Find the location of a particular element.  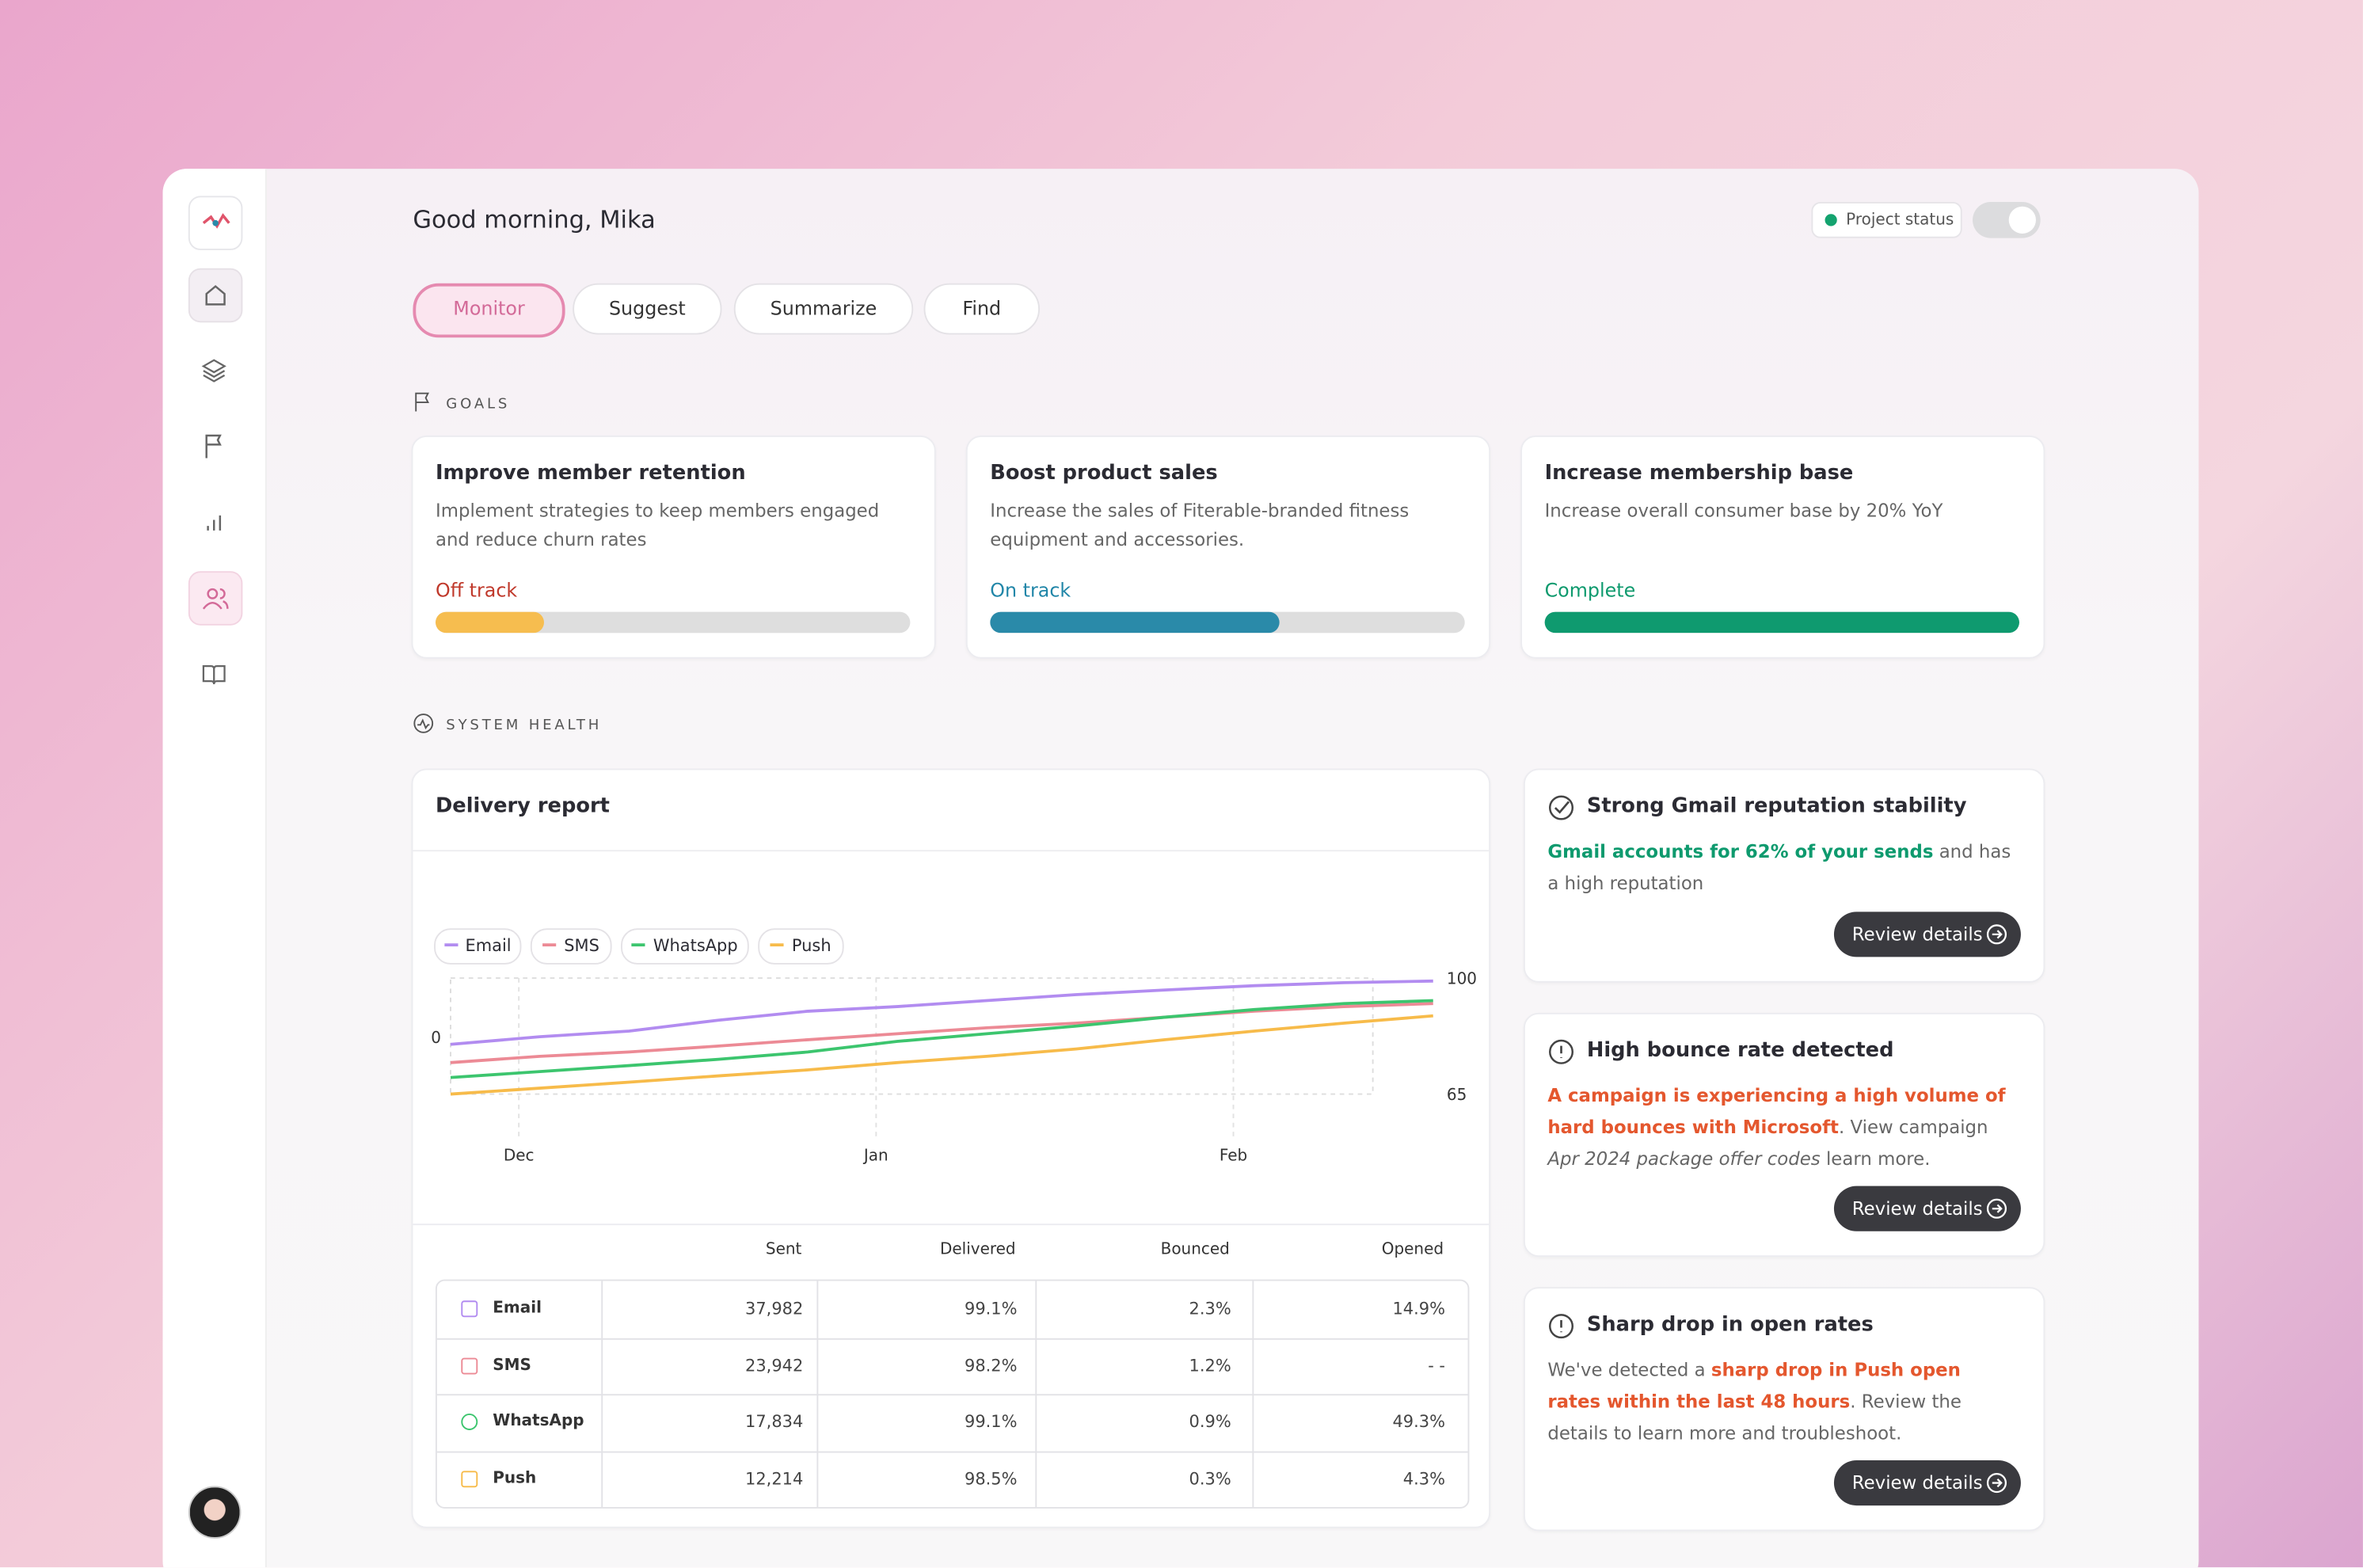

column-header: Bounced is located at coordinates (1195, 1249).